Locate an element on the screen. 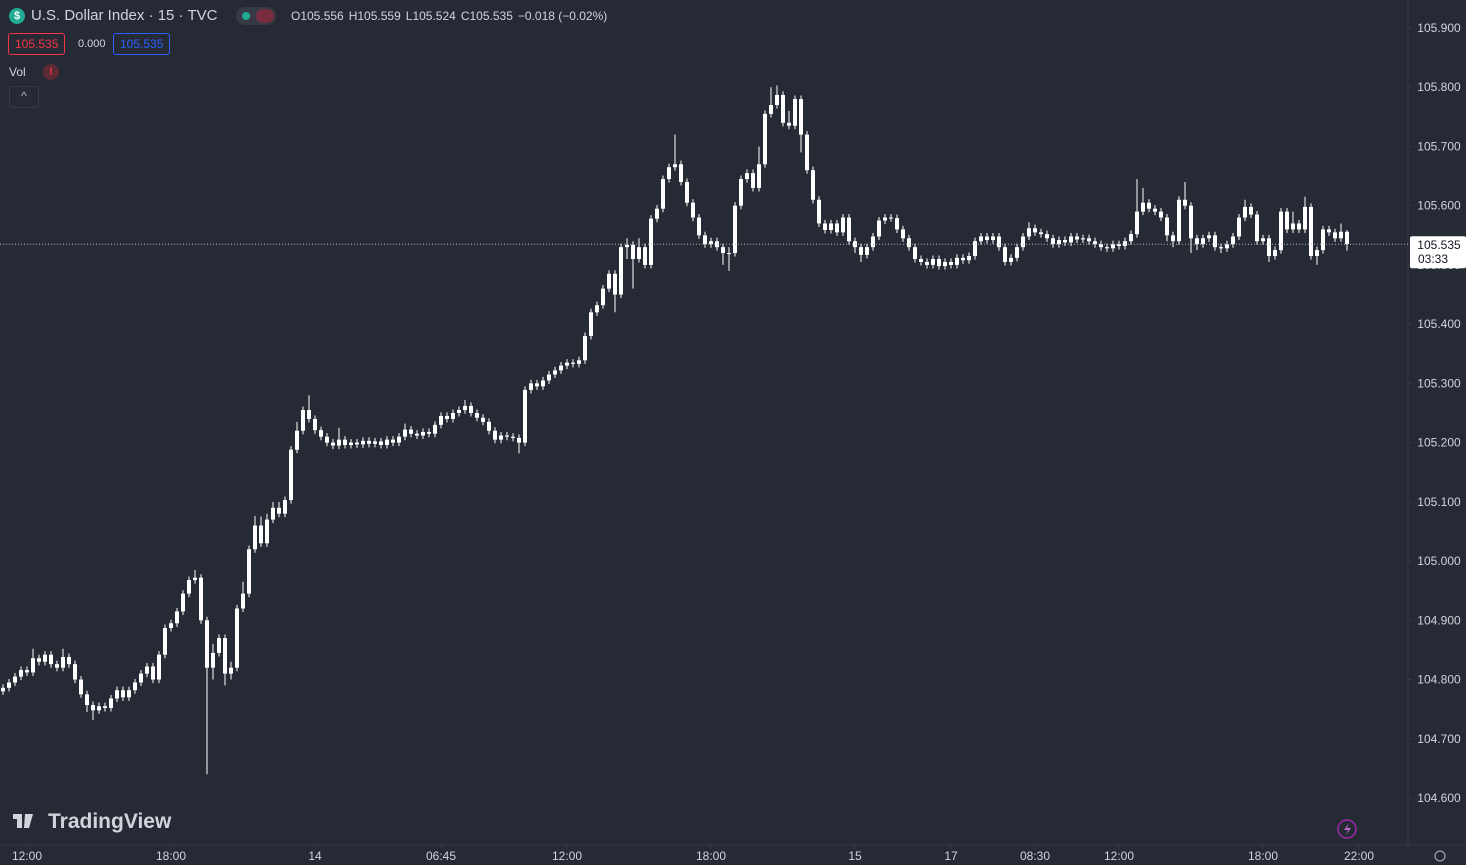 The image size is (1466, 865). collapse-button: ^ is located at coordinates (24, 97).